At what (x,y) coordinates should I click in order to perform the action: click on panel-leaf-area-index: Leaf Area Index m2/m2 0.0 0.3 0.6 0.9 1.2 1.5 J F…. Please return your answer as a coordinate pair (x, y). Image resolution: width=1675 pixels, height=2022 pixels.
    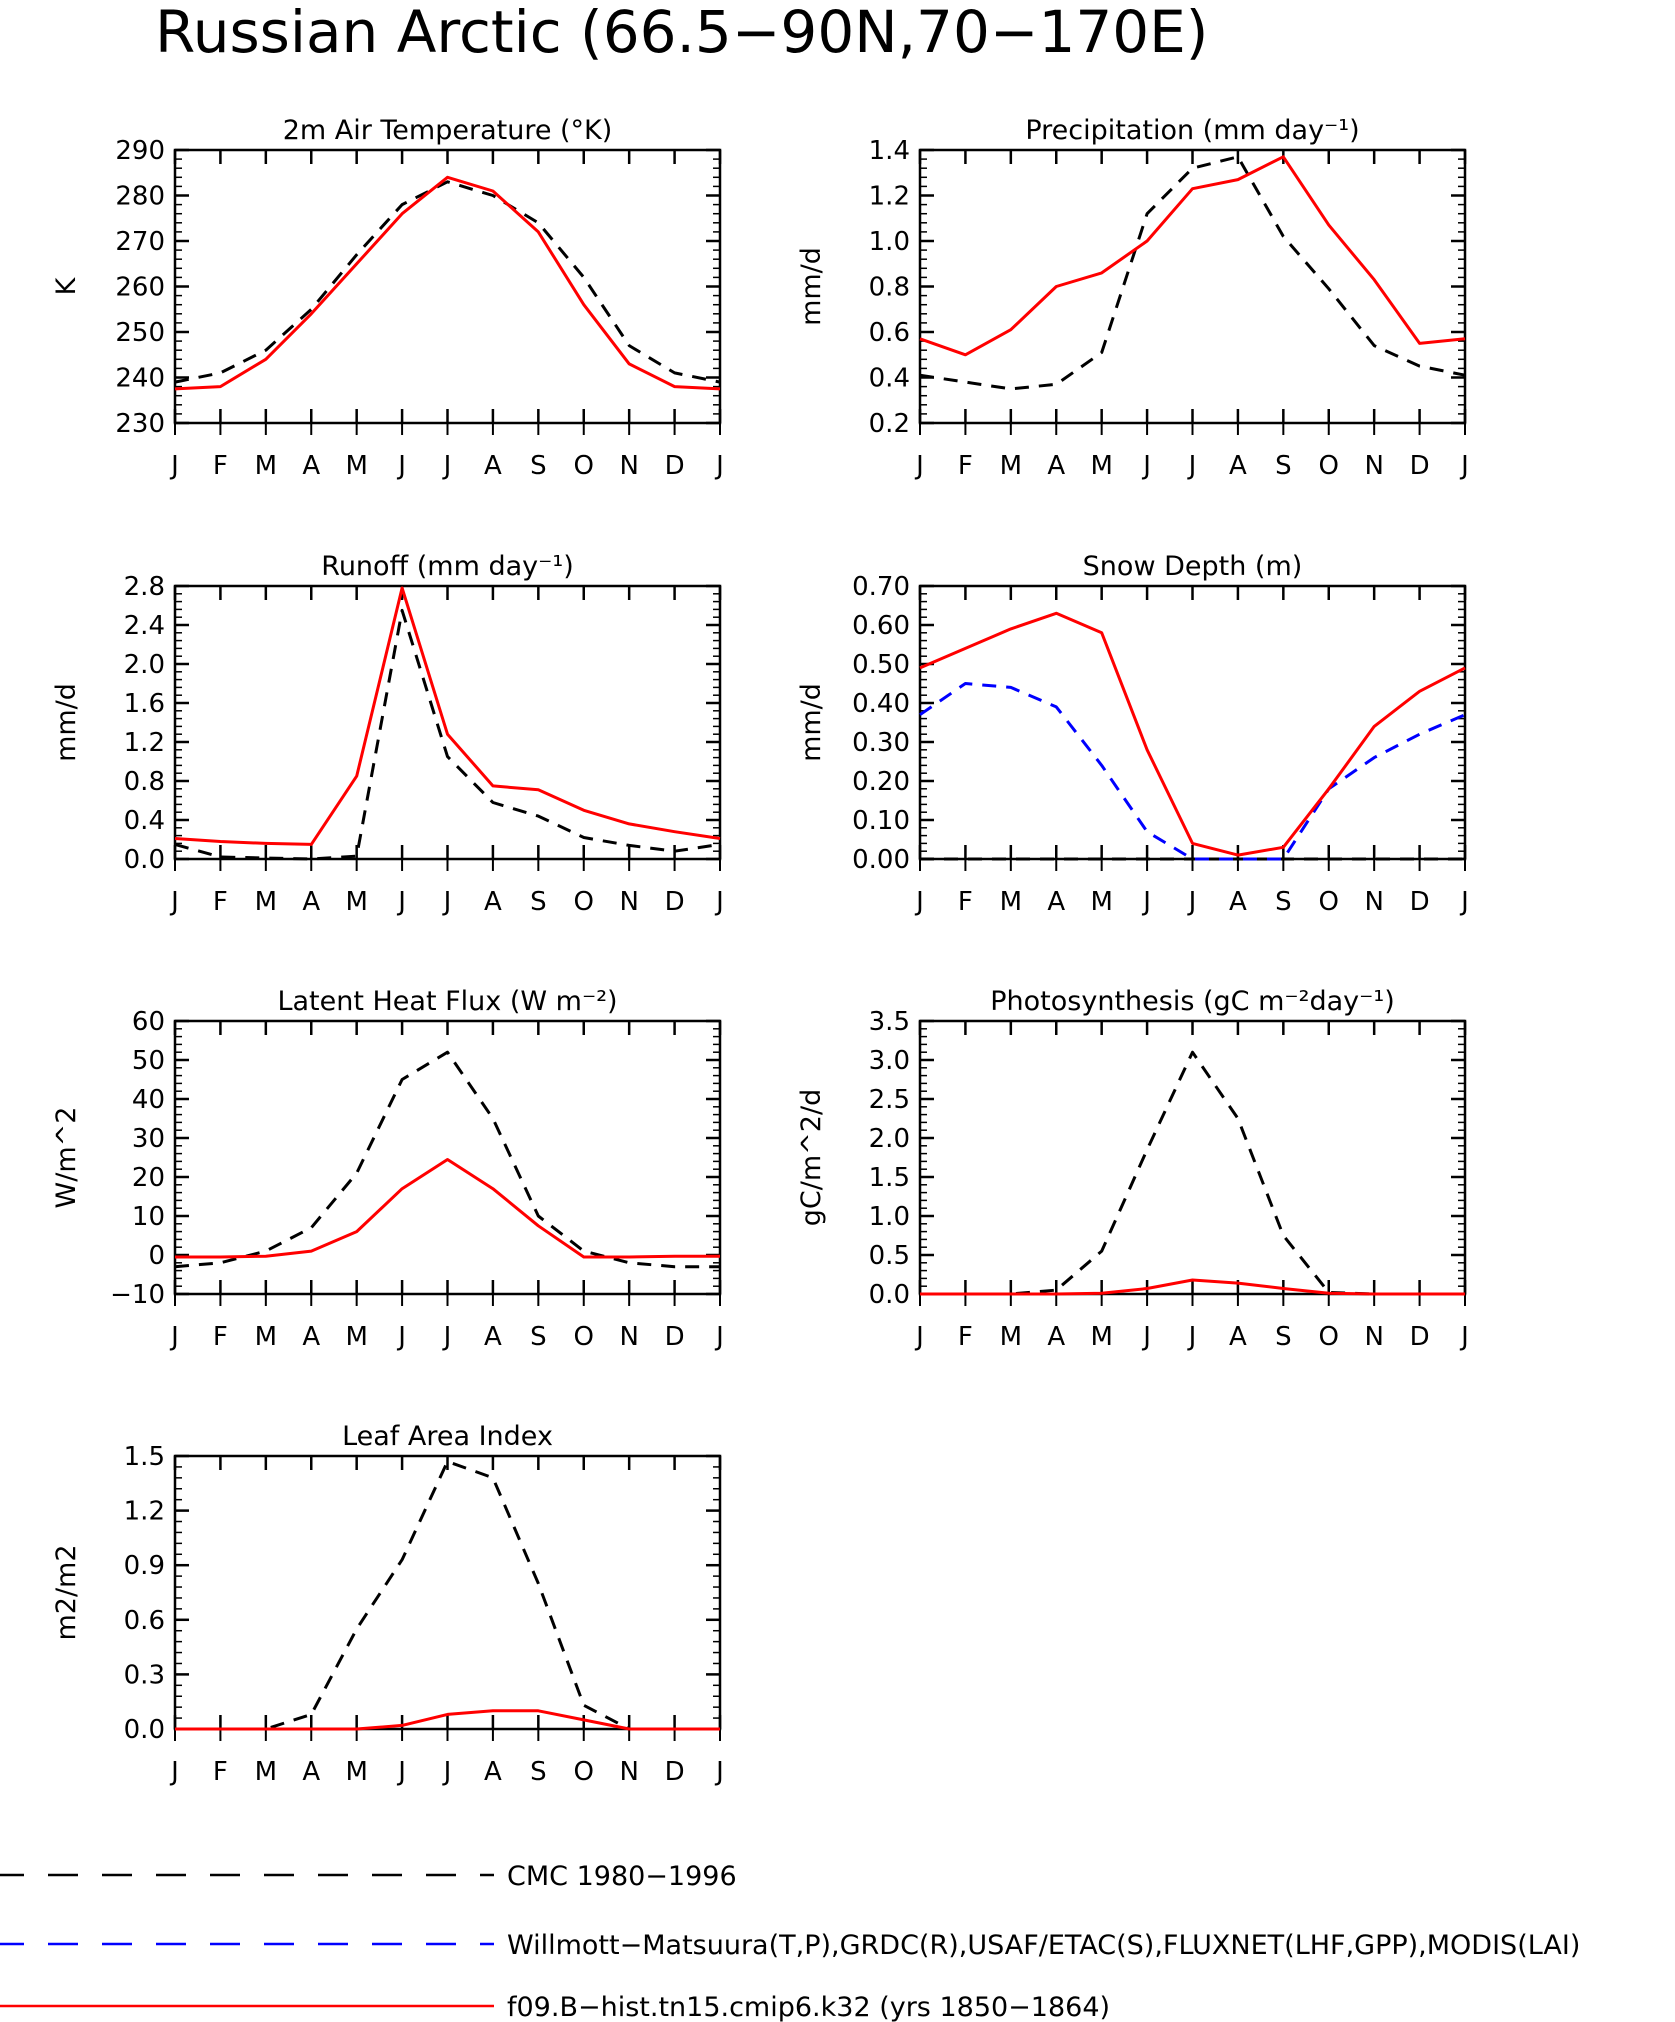
    Looking at the image, I should click on (387, 1604).